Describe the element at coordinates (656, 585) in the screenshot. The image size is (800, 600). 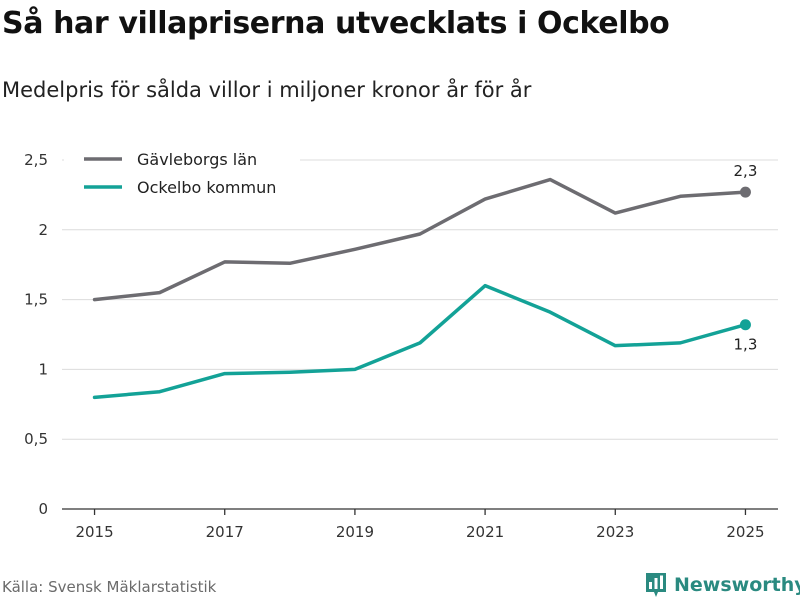
I see `newsworthy-logo-icon` at that location.